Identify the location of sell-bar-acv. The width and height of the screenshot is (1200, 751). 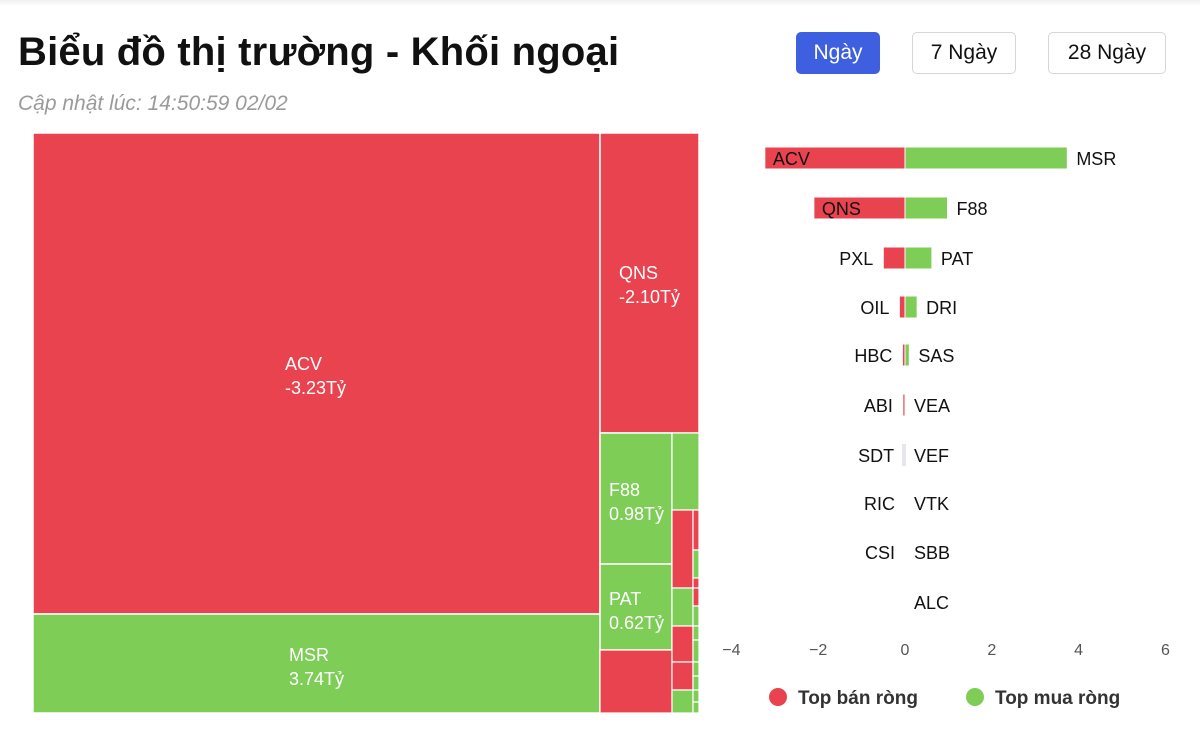
(835, 158).